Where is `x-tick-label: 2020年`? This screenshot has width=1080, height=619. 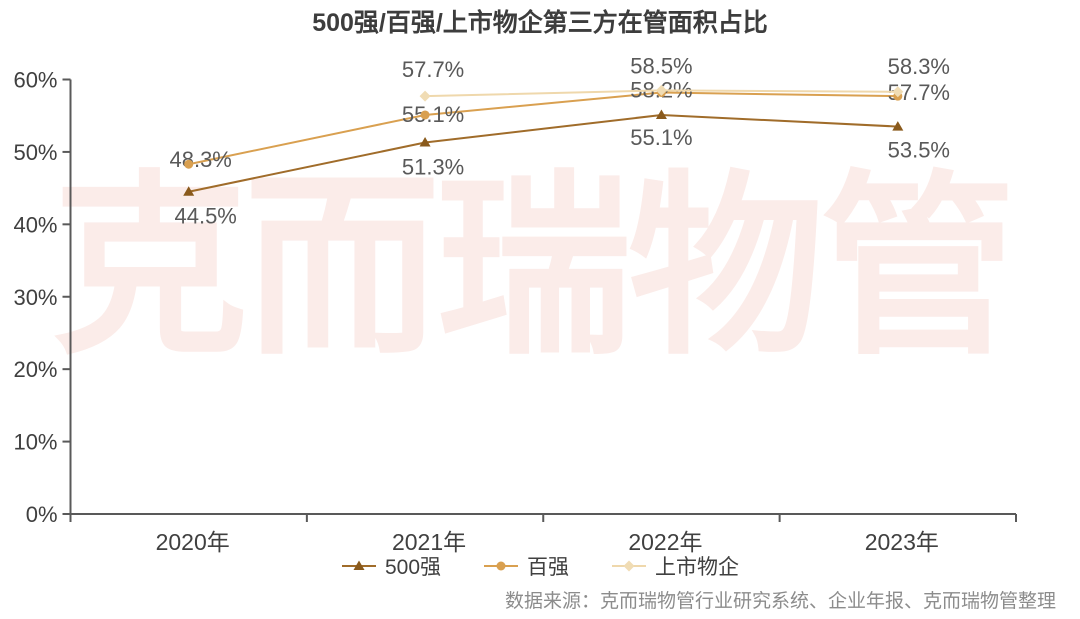 x-tick-label: 2020年 is located at coordinates (193, 542).